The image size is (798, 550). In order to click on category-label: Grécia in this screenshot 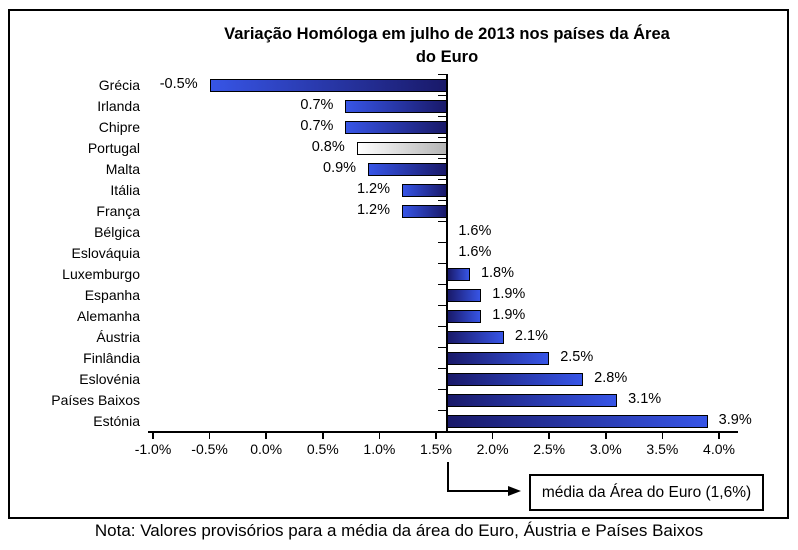, I will do `click(119, 84)`.